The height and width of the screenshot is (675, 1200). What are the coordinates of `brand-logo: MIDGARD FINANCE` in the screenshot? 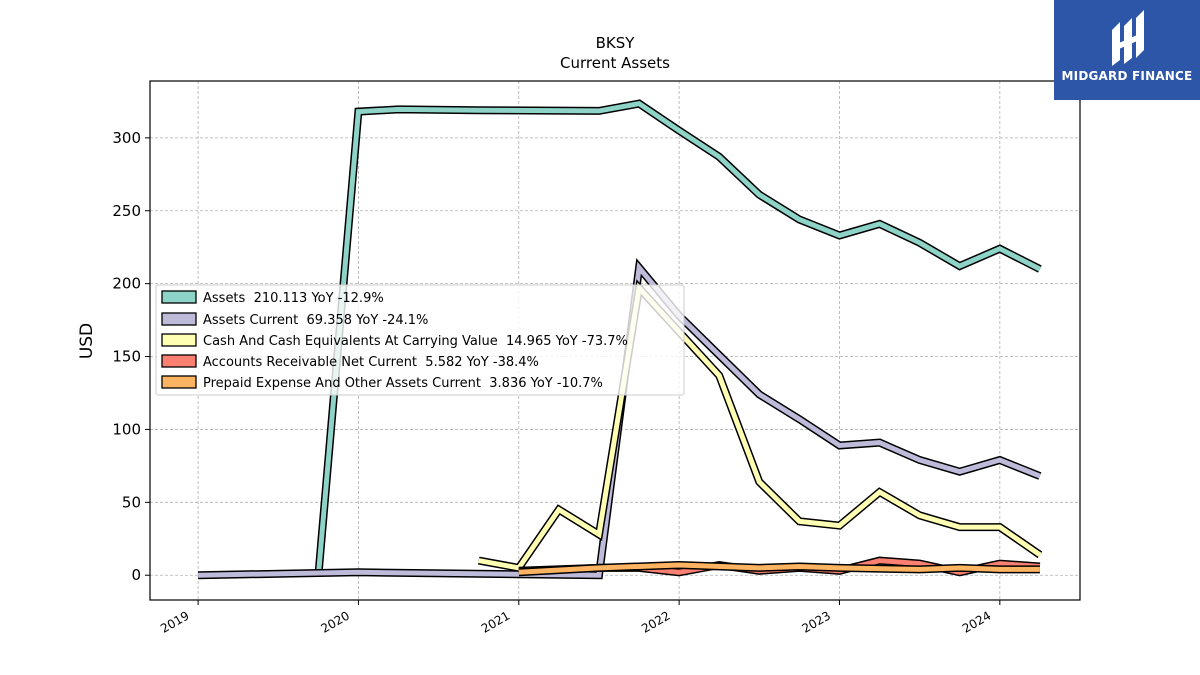 It's located at (1127, 50).